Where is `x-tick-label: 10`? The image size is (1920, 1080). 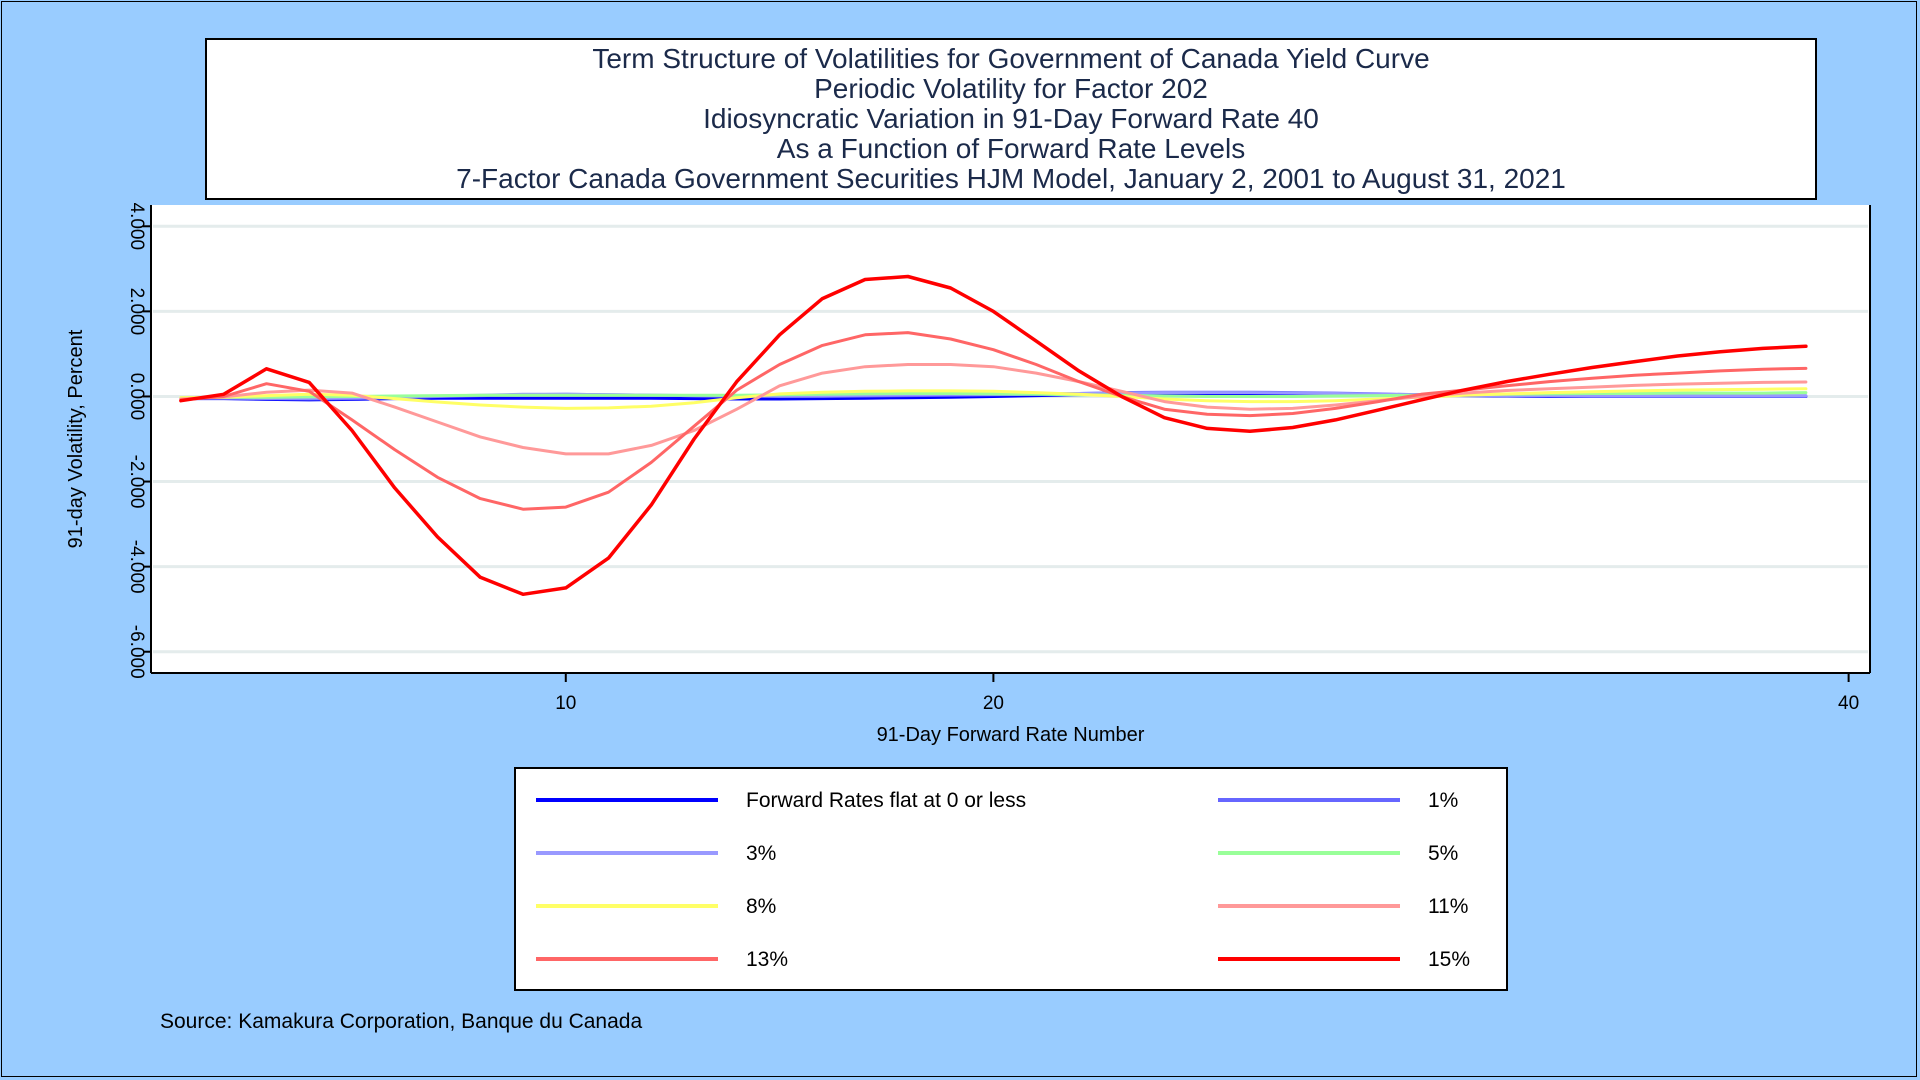
x-tick-label: 10 is located at coordinates (565, 703).